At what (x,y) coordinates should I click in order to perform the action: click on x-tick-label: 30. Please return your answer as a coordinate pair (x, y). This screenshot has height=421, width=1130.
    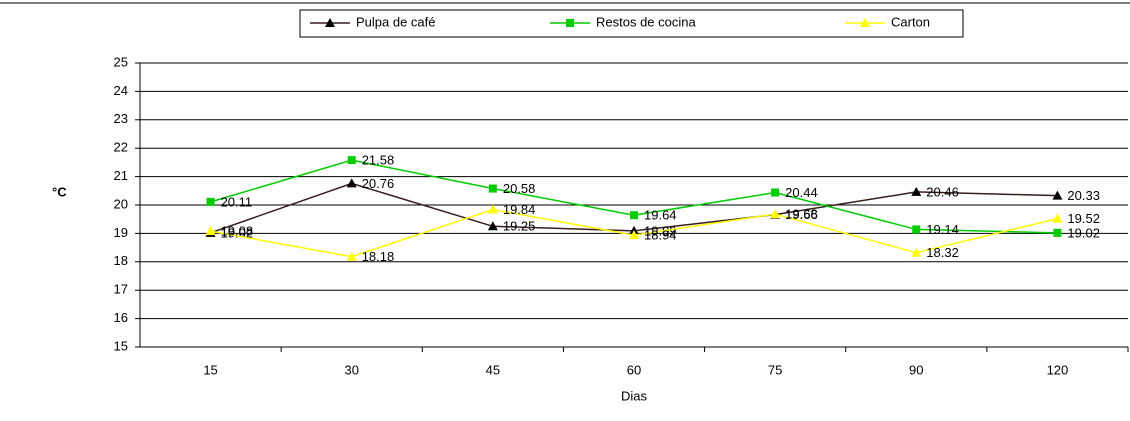
    Looking at the image, I should click on (351, 369).